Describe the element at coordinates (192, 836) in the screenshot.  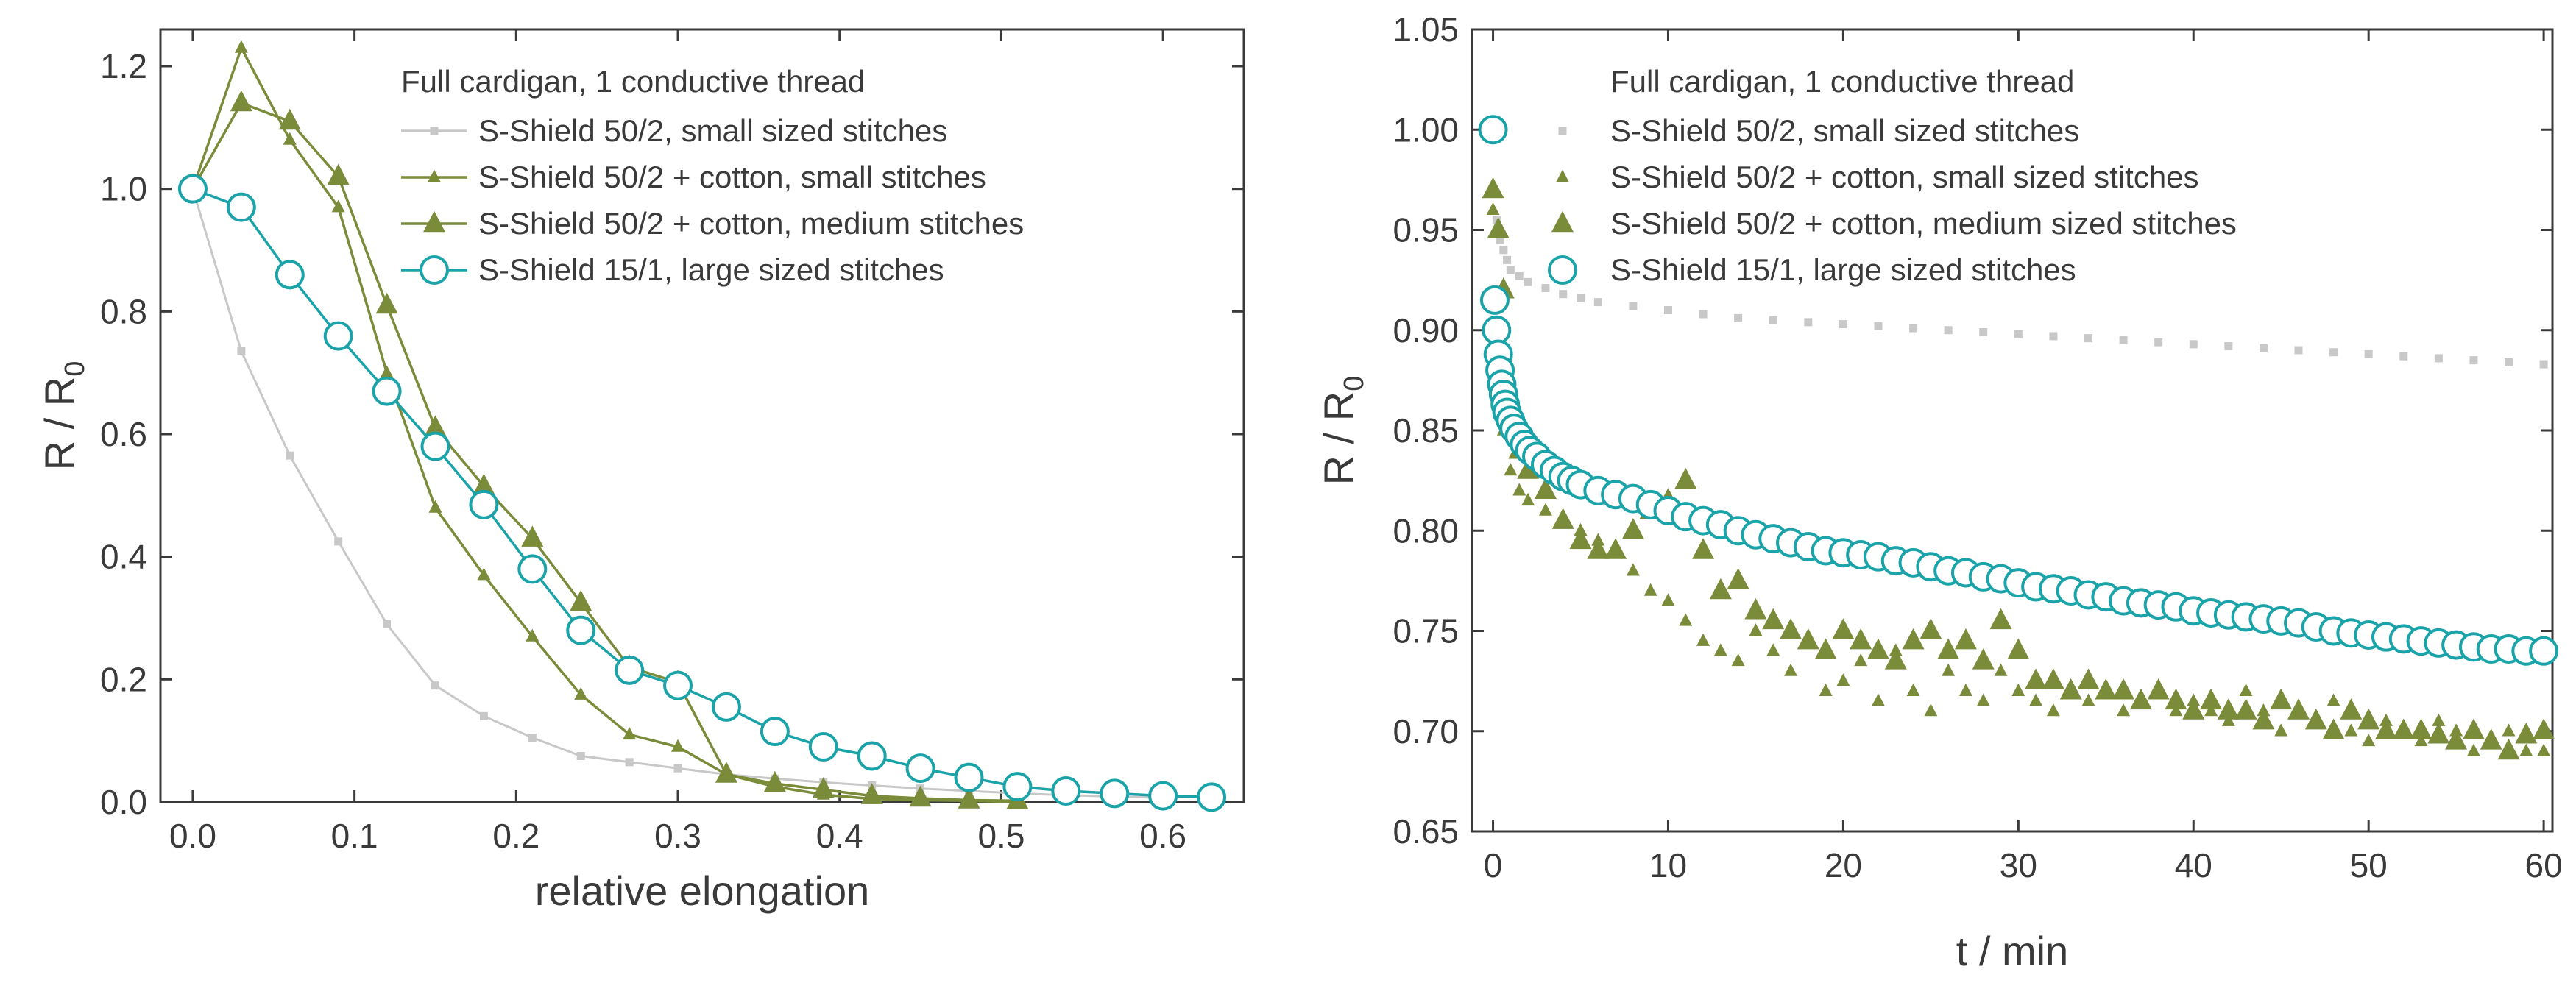
I see `x-tick-label: 0.0` at that location.